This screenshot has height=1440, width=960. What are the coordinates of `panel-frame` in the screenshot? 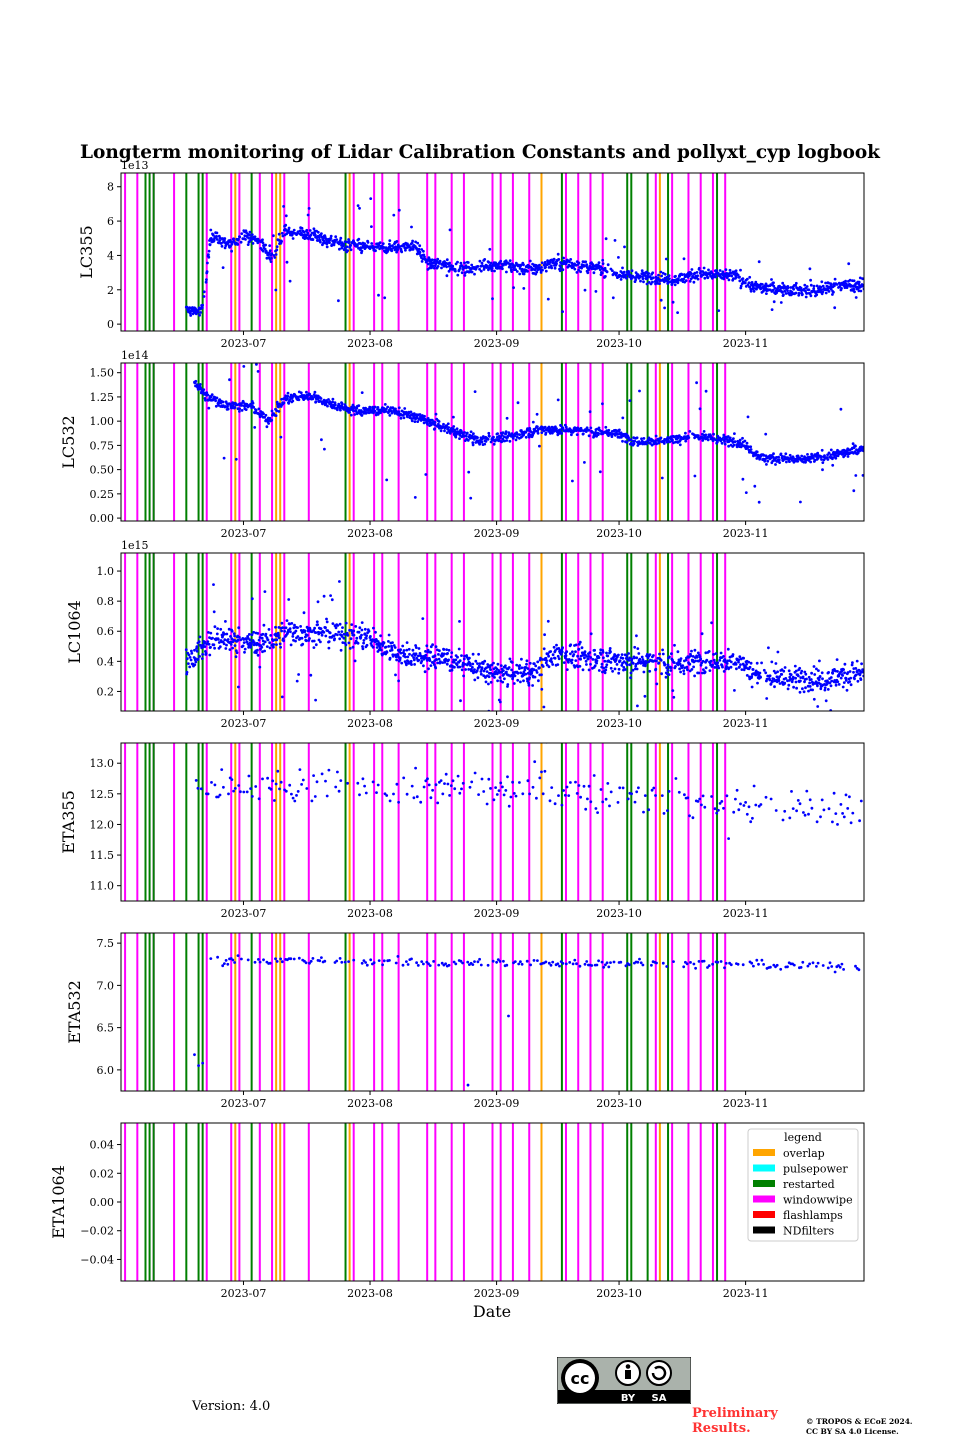 It's located at (492, 632).